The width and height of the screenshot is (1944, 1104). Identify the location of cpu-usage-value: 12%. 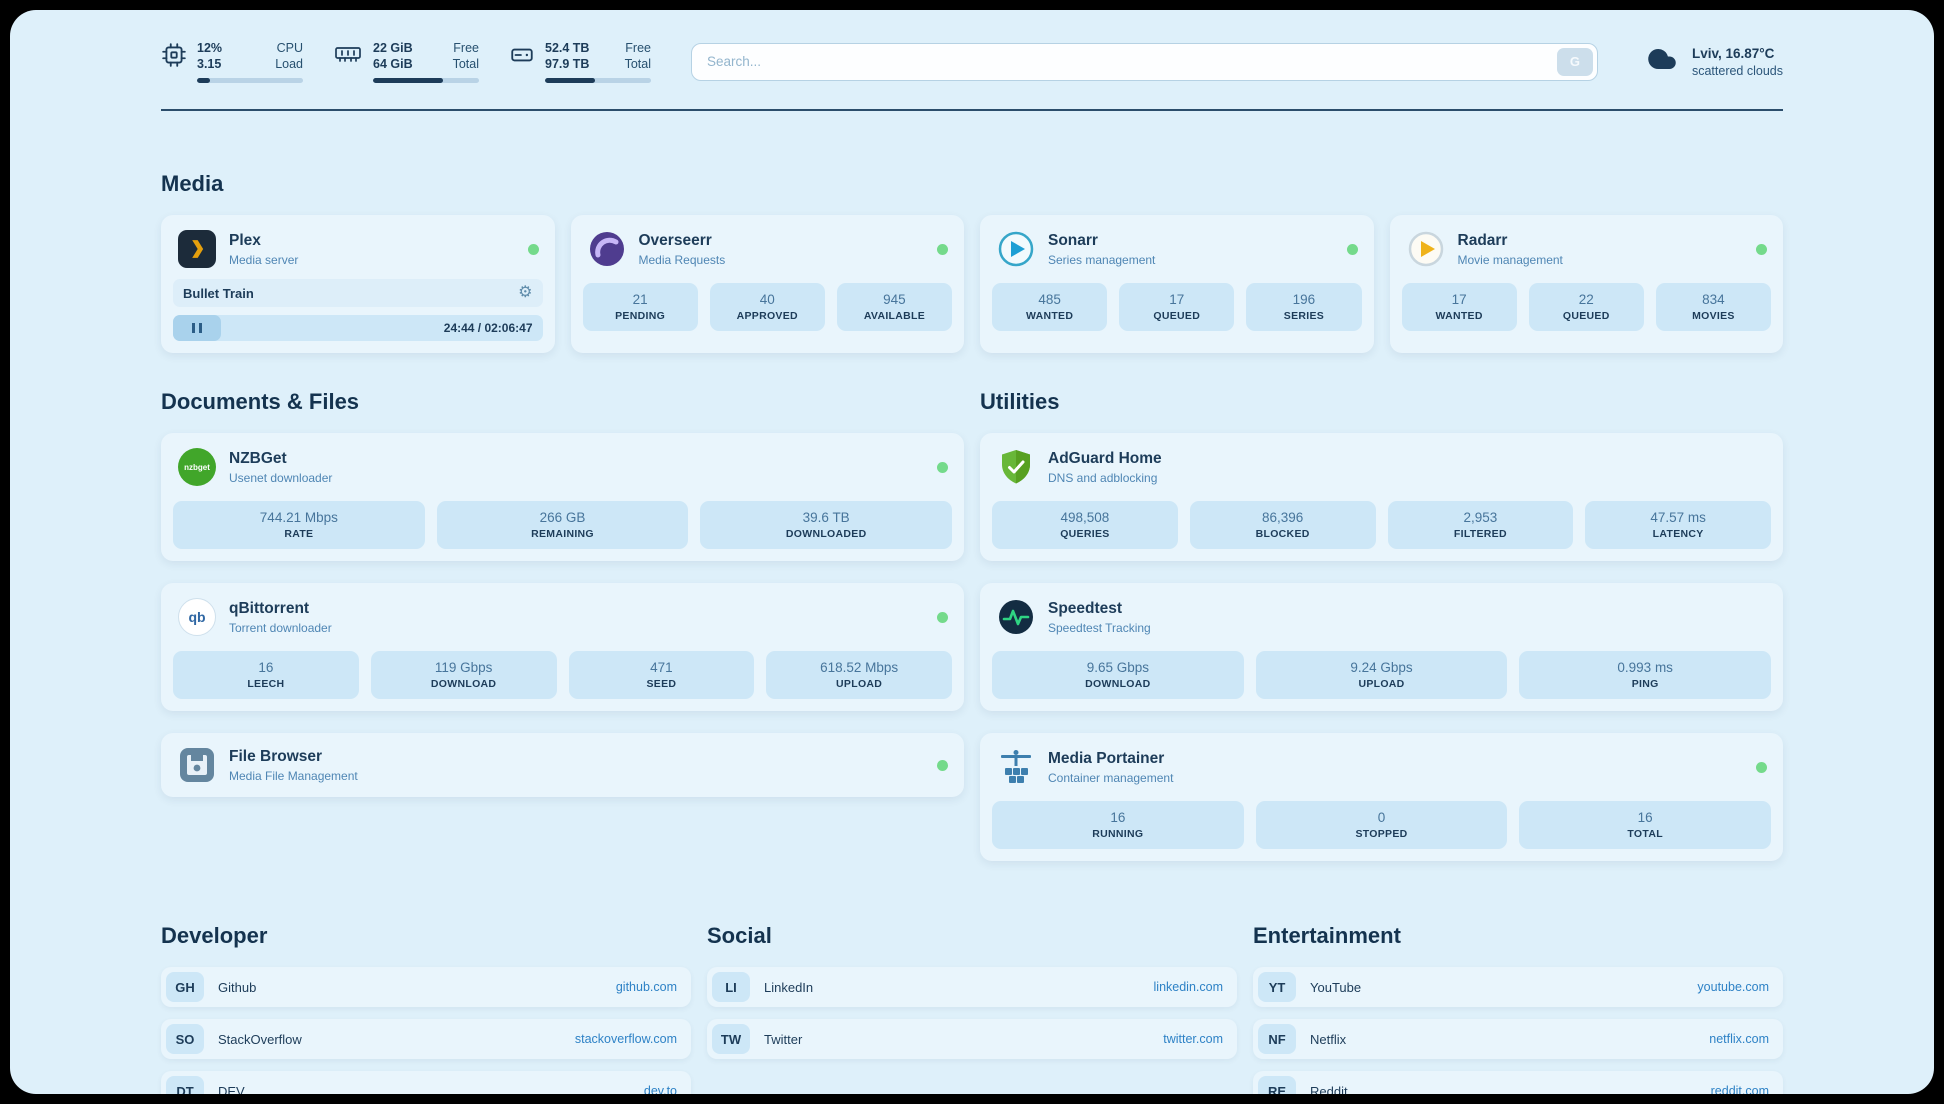
(210, 48).